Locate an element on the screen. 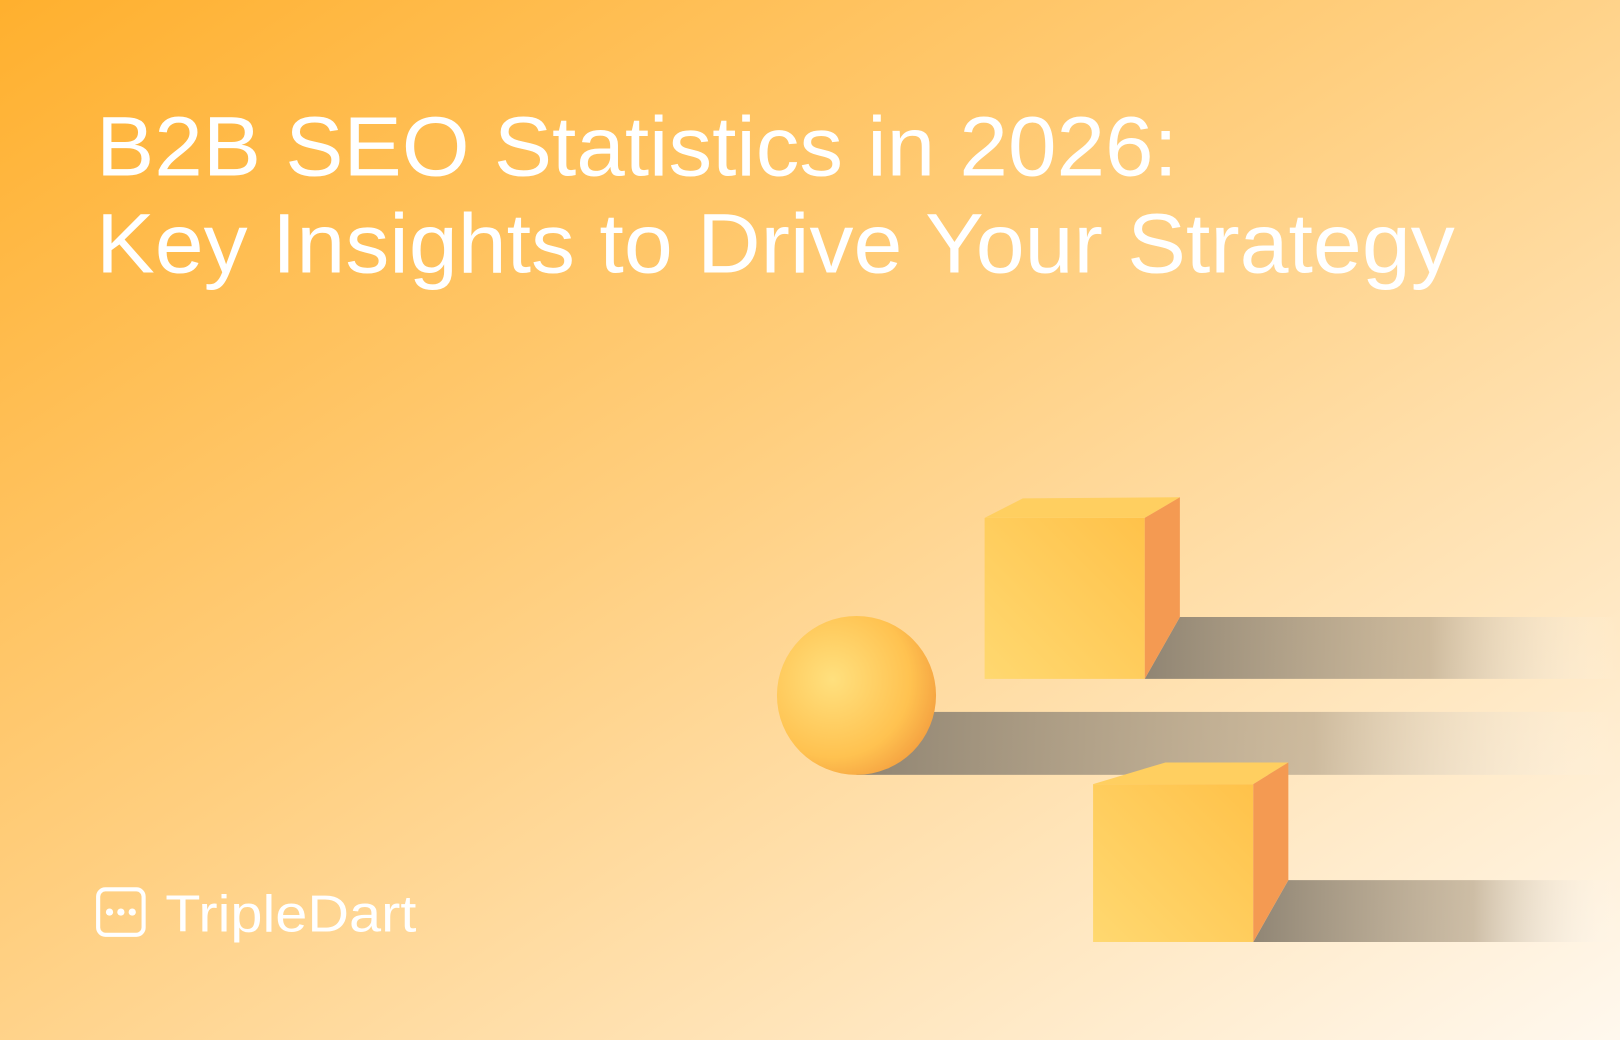  brand-logo is located at coordinates (121, 912).